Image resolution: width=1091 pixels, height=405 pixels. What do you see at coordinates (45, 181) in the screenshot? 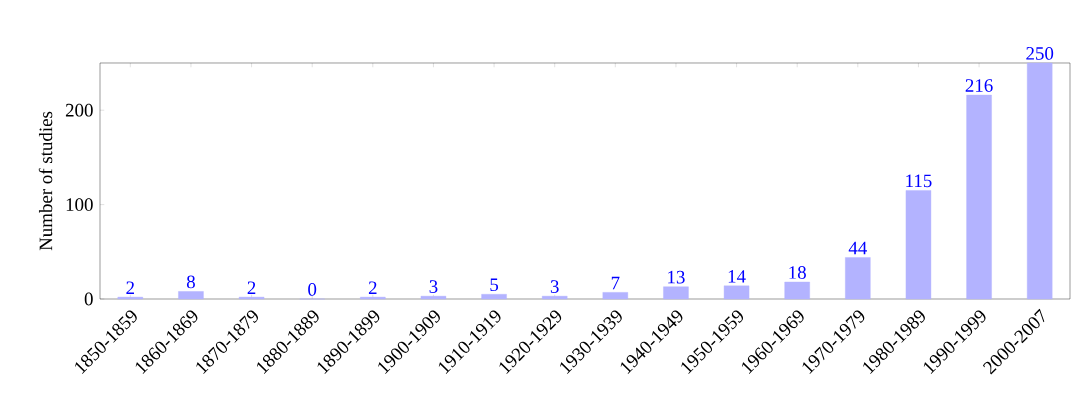
I see `y-axis-title: Number of studies` at bounding box center [45, 181].